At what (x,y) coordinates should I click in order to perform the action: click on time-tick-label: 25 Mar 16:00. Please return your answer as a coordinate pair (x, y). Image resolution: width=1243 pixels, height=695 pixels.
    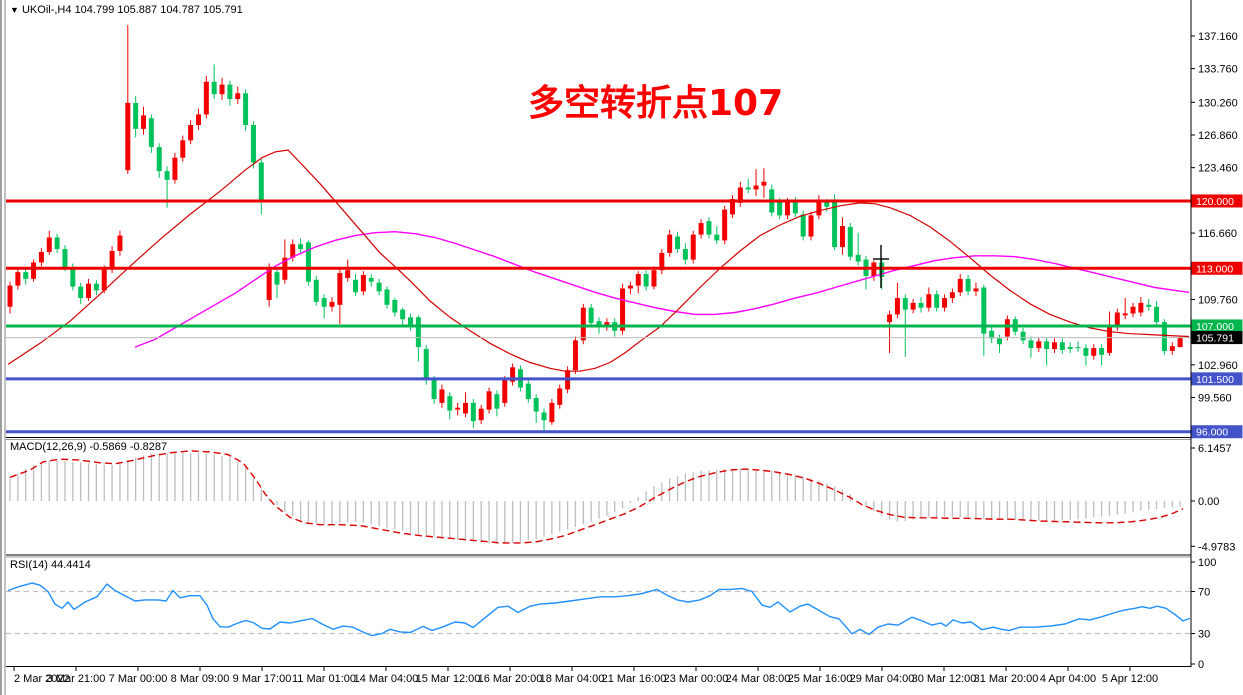
    Looking at the image, I should click on (820, 679).